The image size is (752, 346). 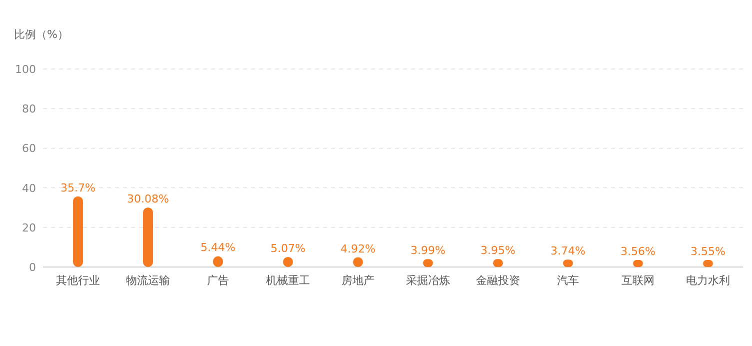 I want to click on y-tick-label: 0, so click(x=32, y=267).